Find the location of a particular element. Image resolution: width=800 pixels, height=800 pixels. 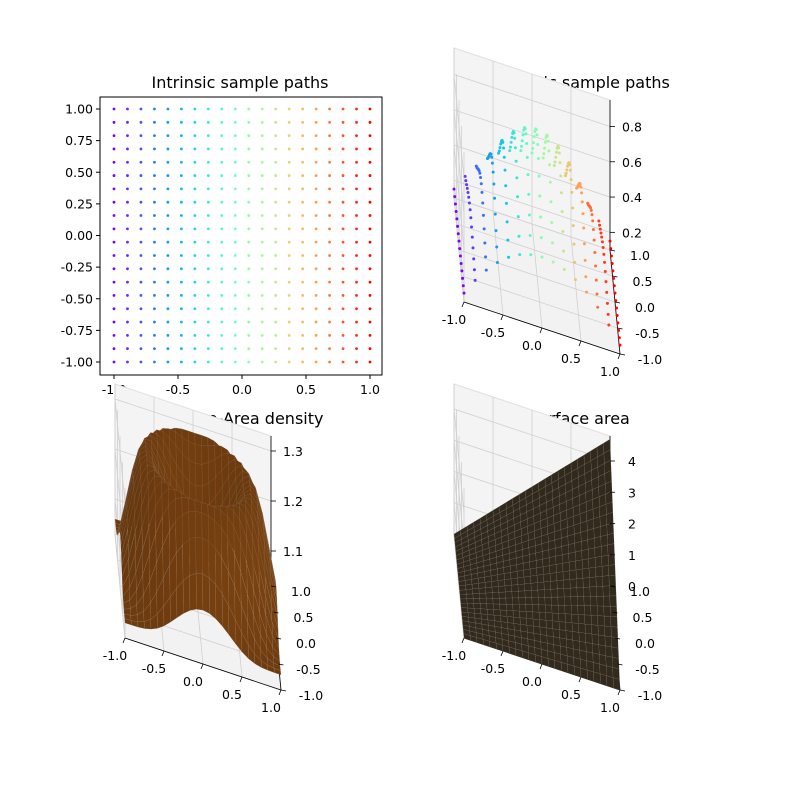

z-tick-label: 1 is located at coordinates (632, 555).